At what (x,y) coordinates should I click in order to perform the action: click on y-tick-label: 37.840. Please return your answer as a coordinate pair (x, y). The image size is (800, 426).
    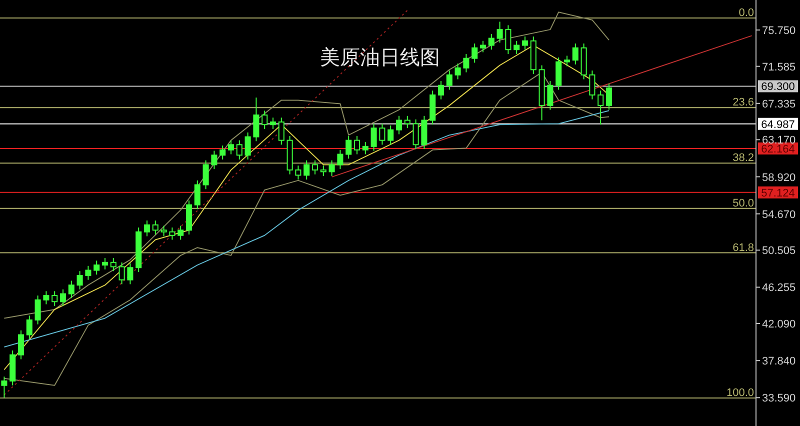
    Looking at the image, I should click on (779, 362).